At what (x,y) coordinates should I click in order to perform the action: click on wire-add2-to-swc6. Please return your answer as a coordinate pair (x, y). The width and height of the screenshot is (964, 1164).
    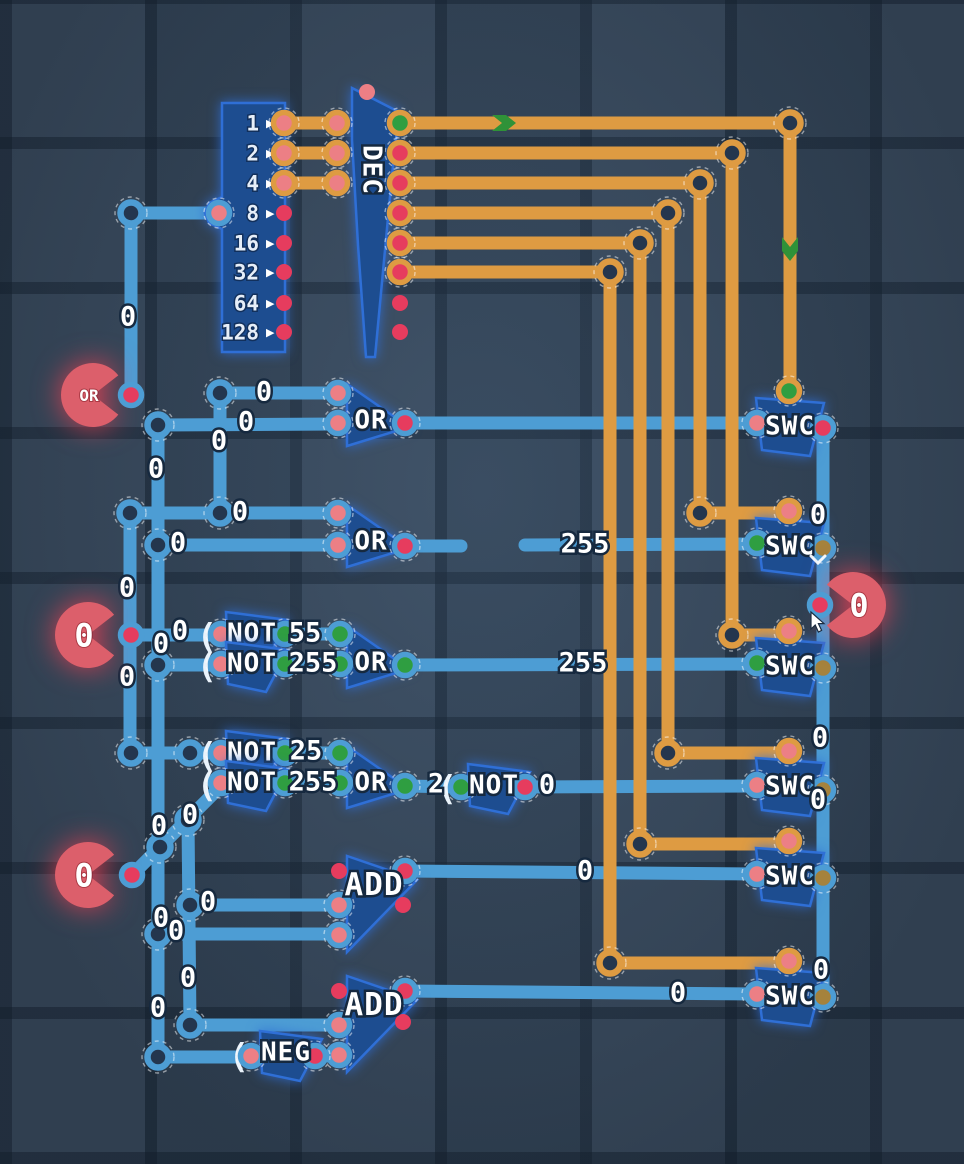
    Looking at the image, I should click on (581, 992).